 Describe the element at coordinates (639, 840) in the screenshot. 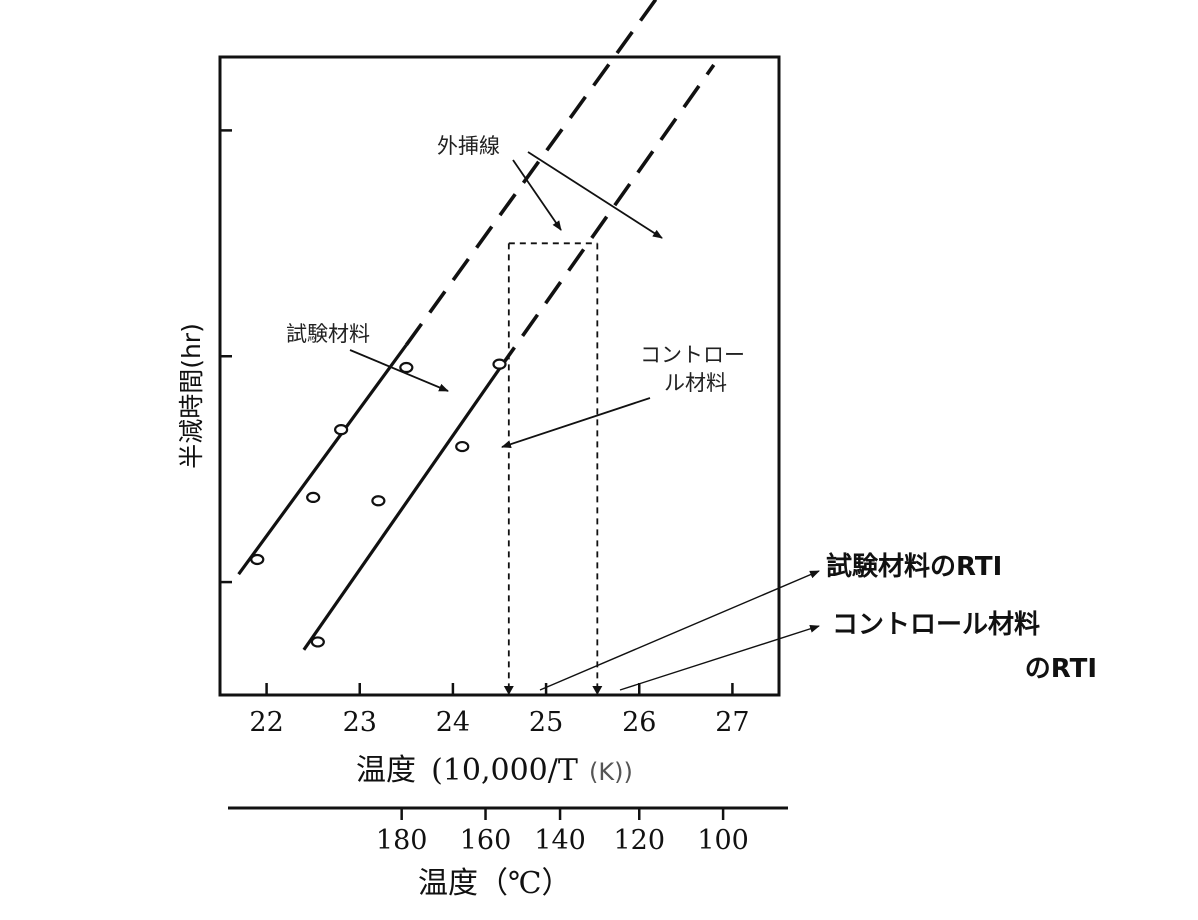

I see `secondary-tick-label-3: 120` at that location.